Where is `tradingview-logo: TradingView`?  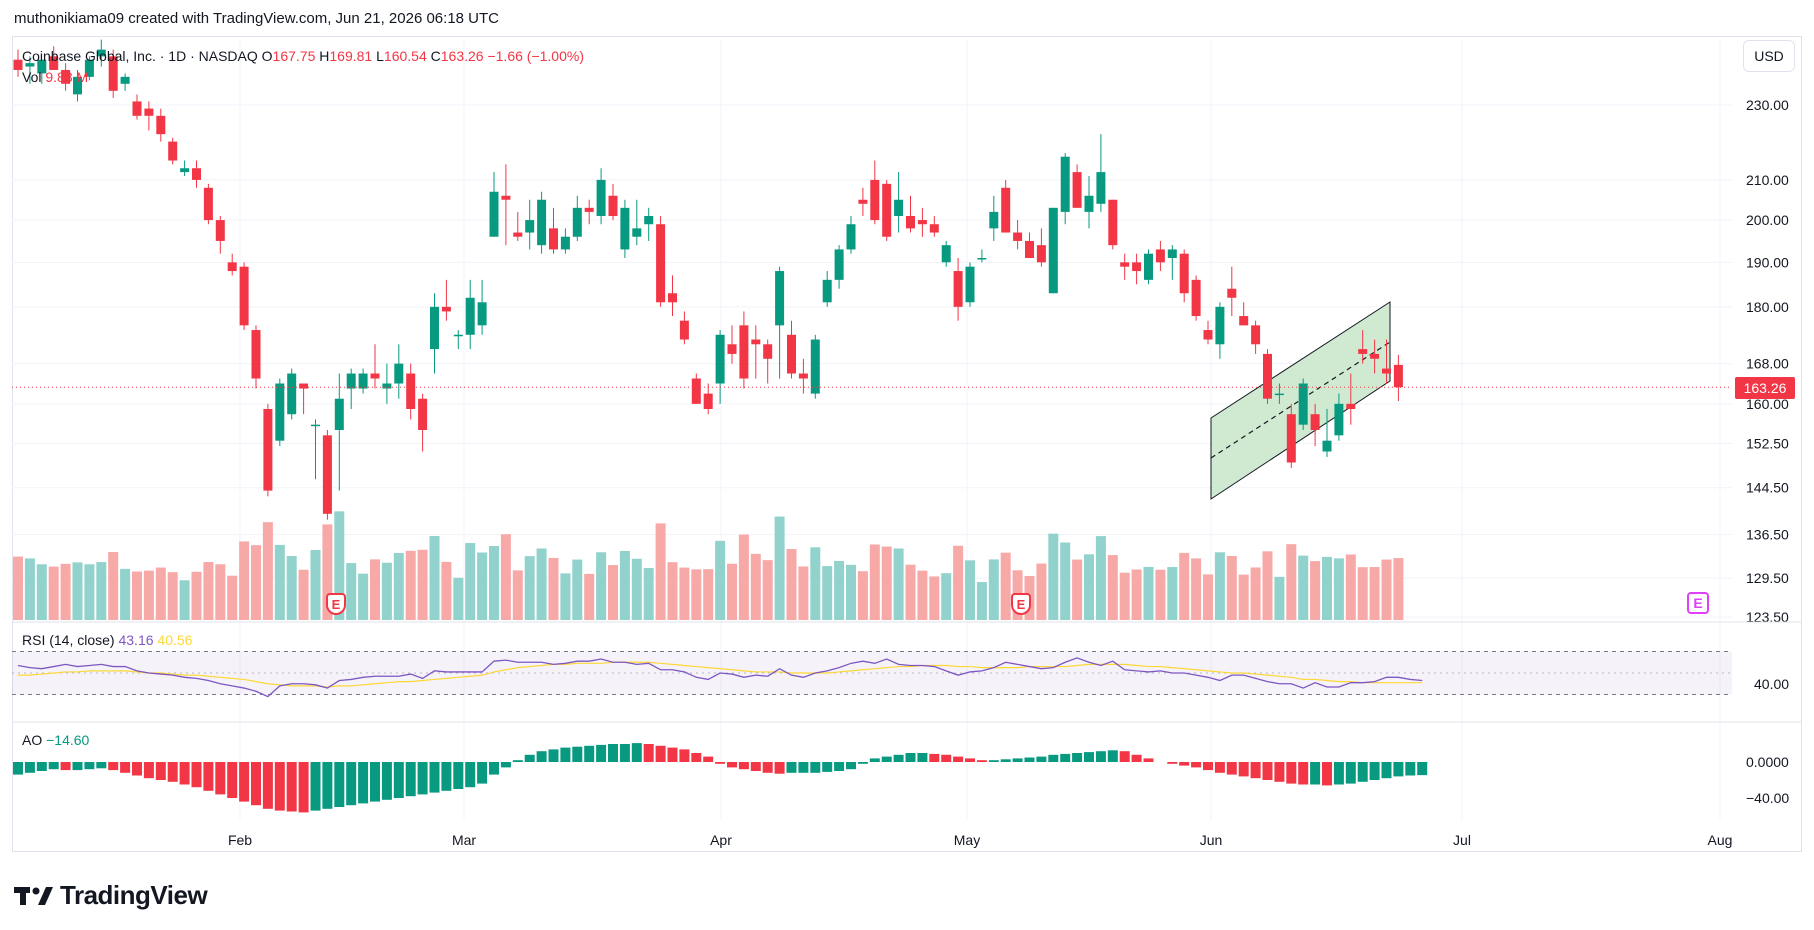 tradingview-logo: TradingView is located at coordinates (111, 895).